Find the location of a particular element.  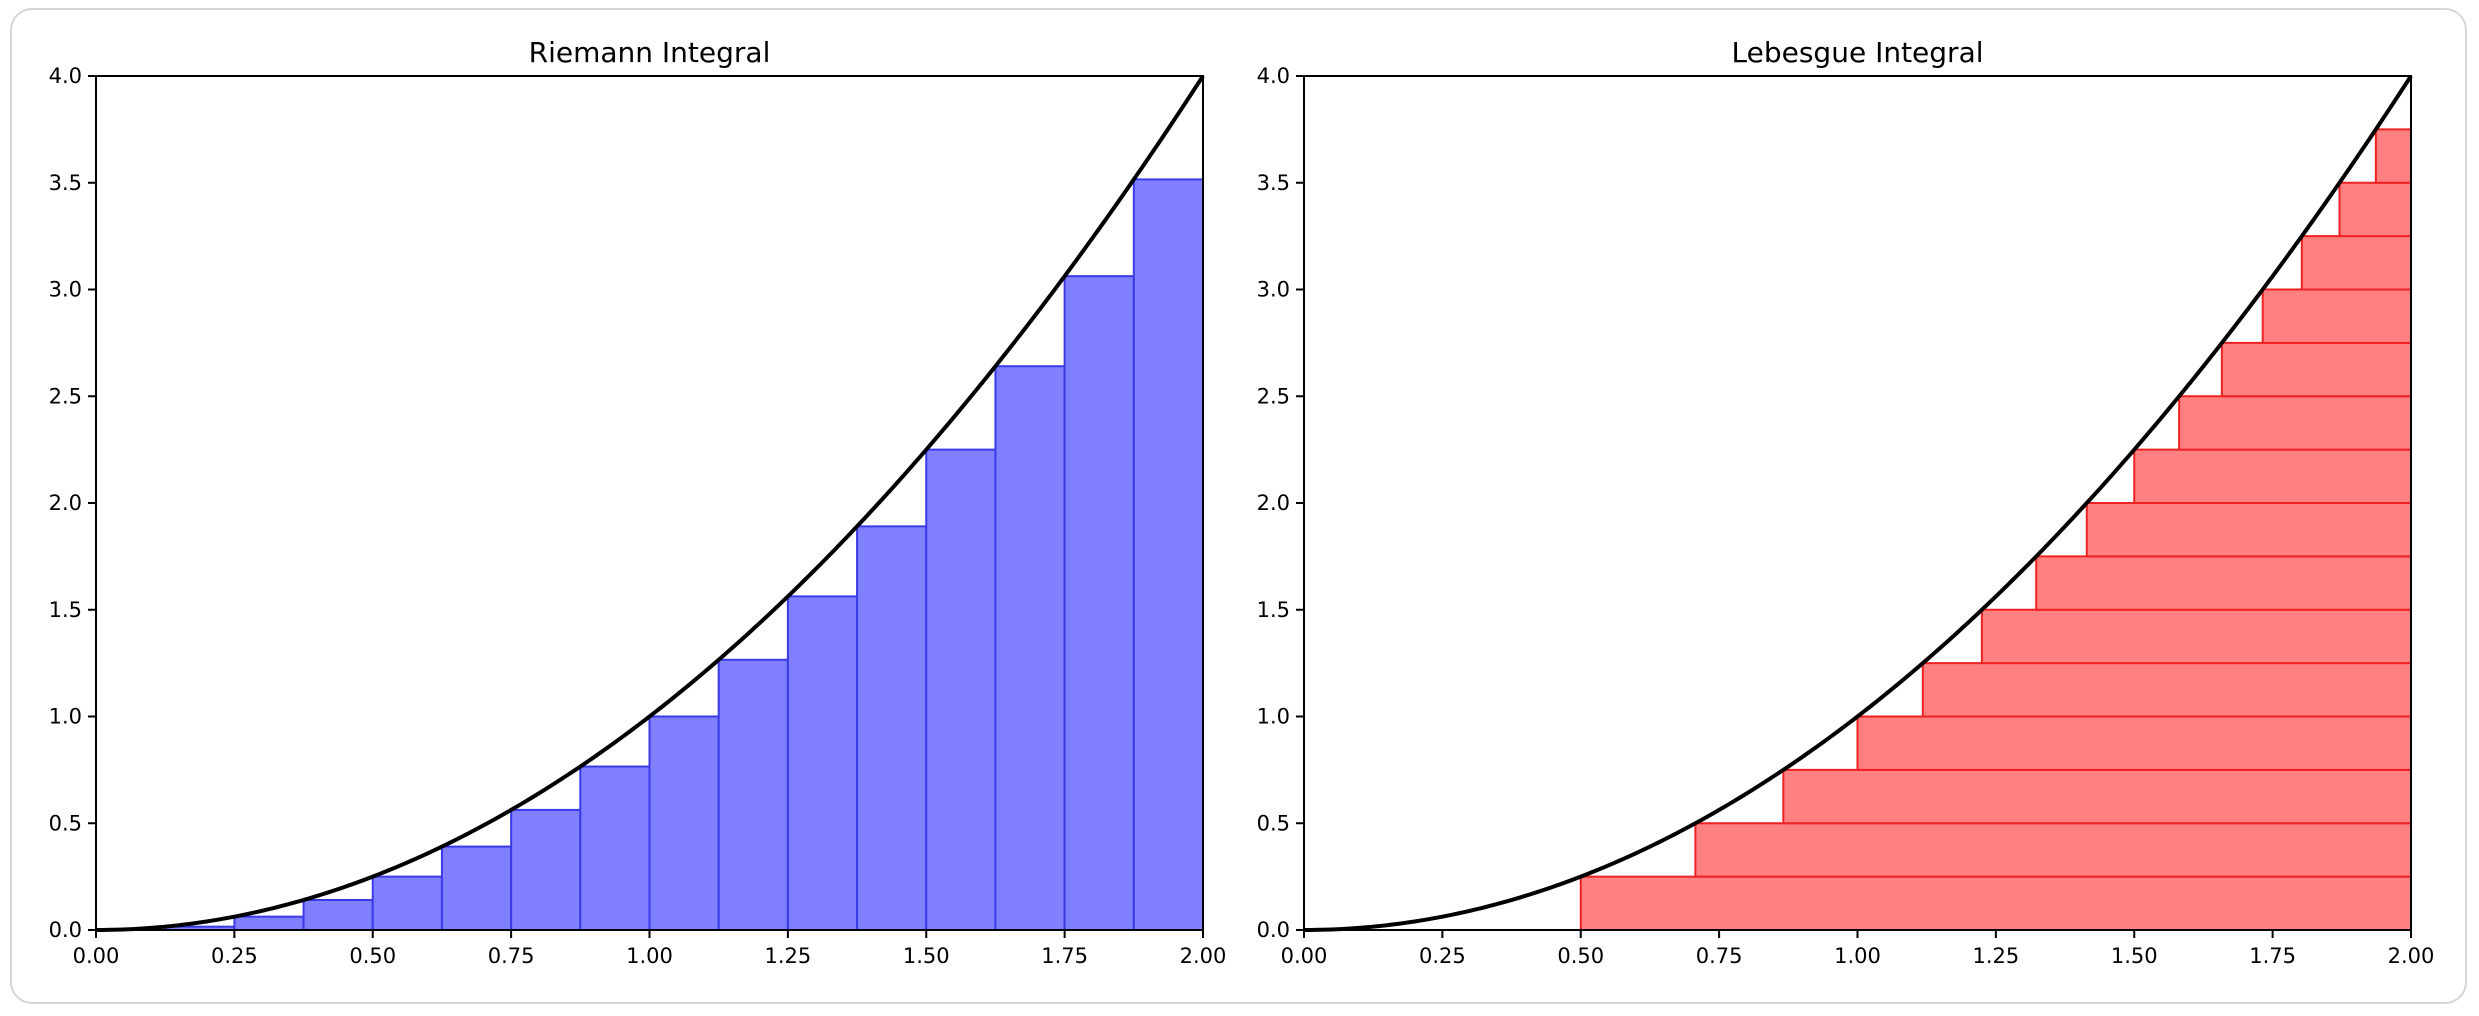

chart-title: Riemann Integral is located at coordinates (650, 52).